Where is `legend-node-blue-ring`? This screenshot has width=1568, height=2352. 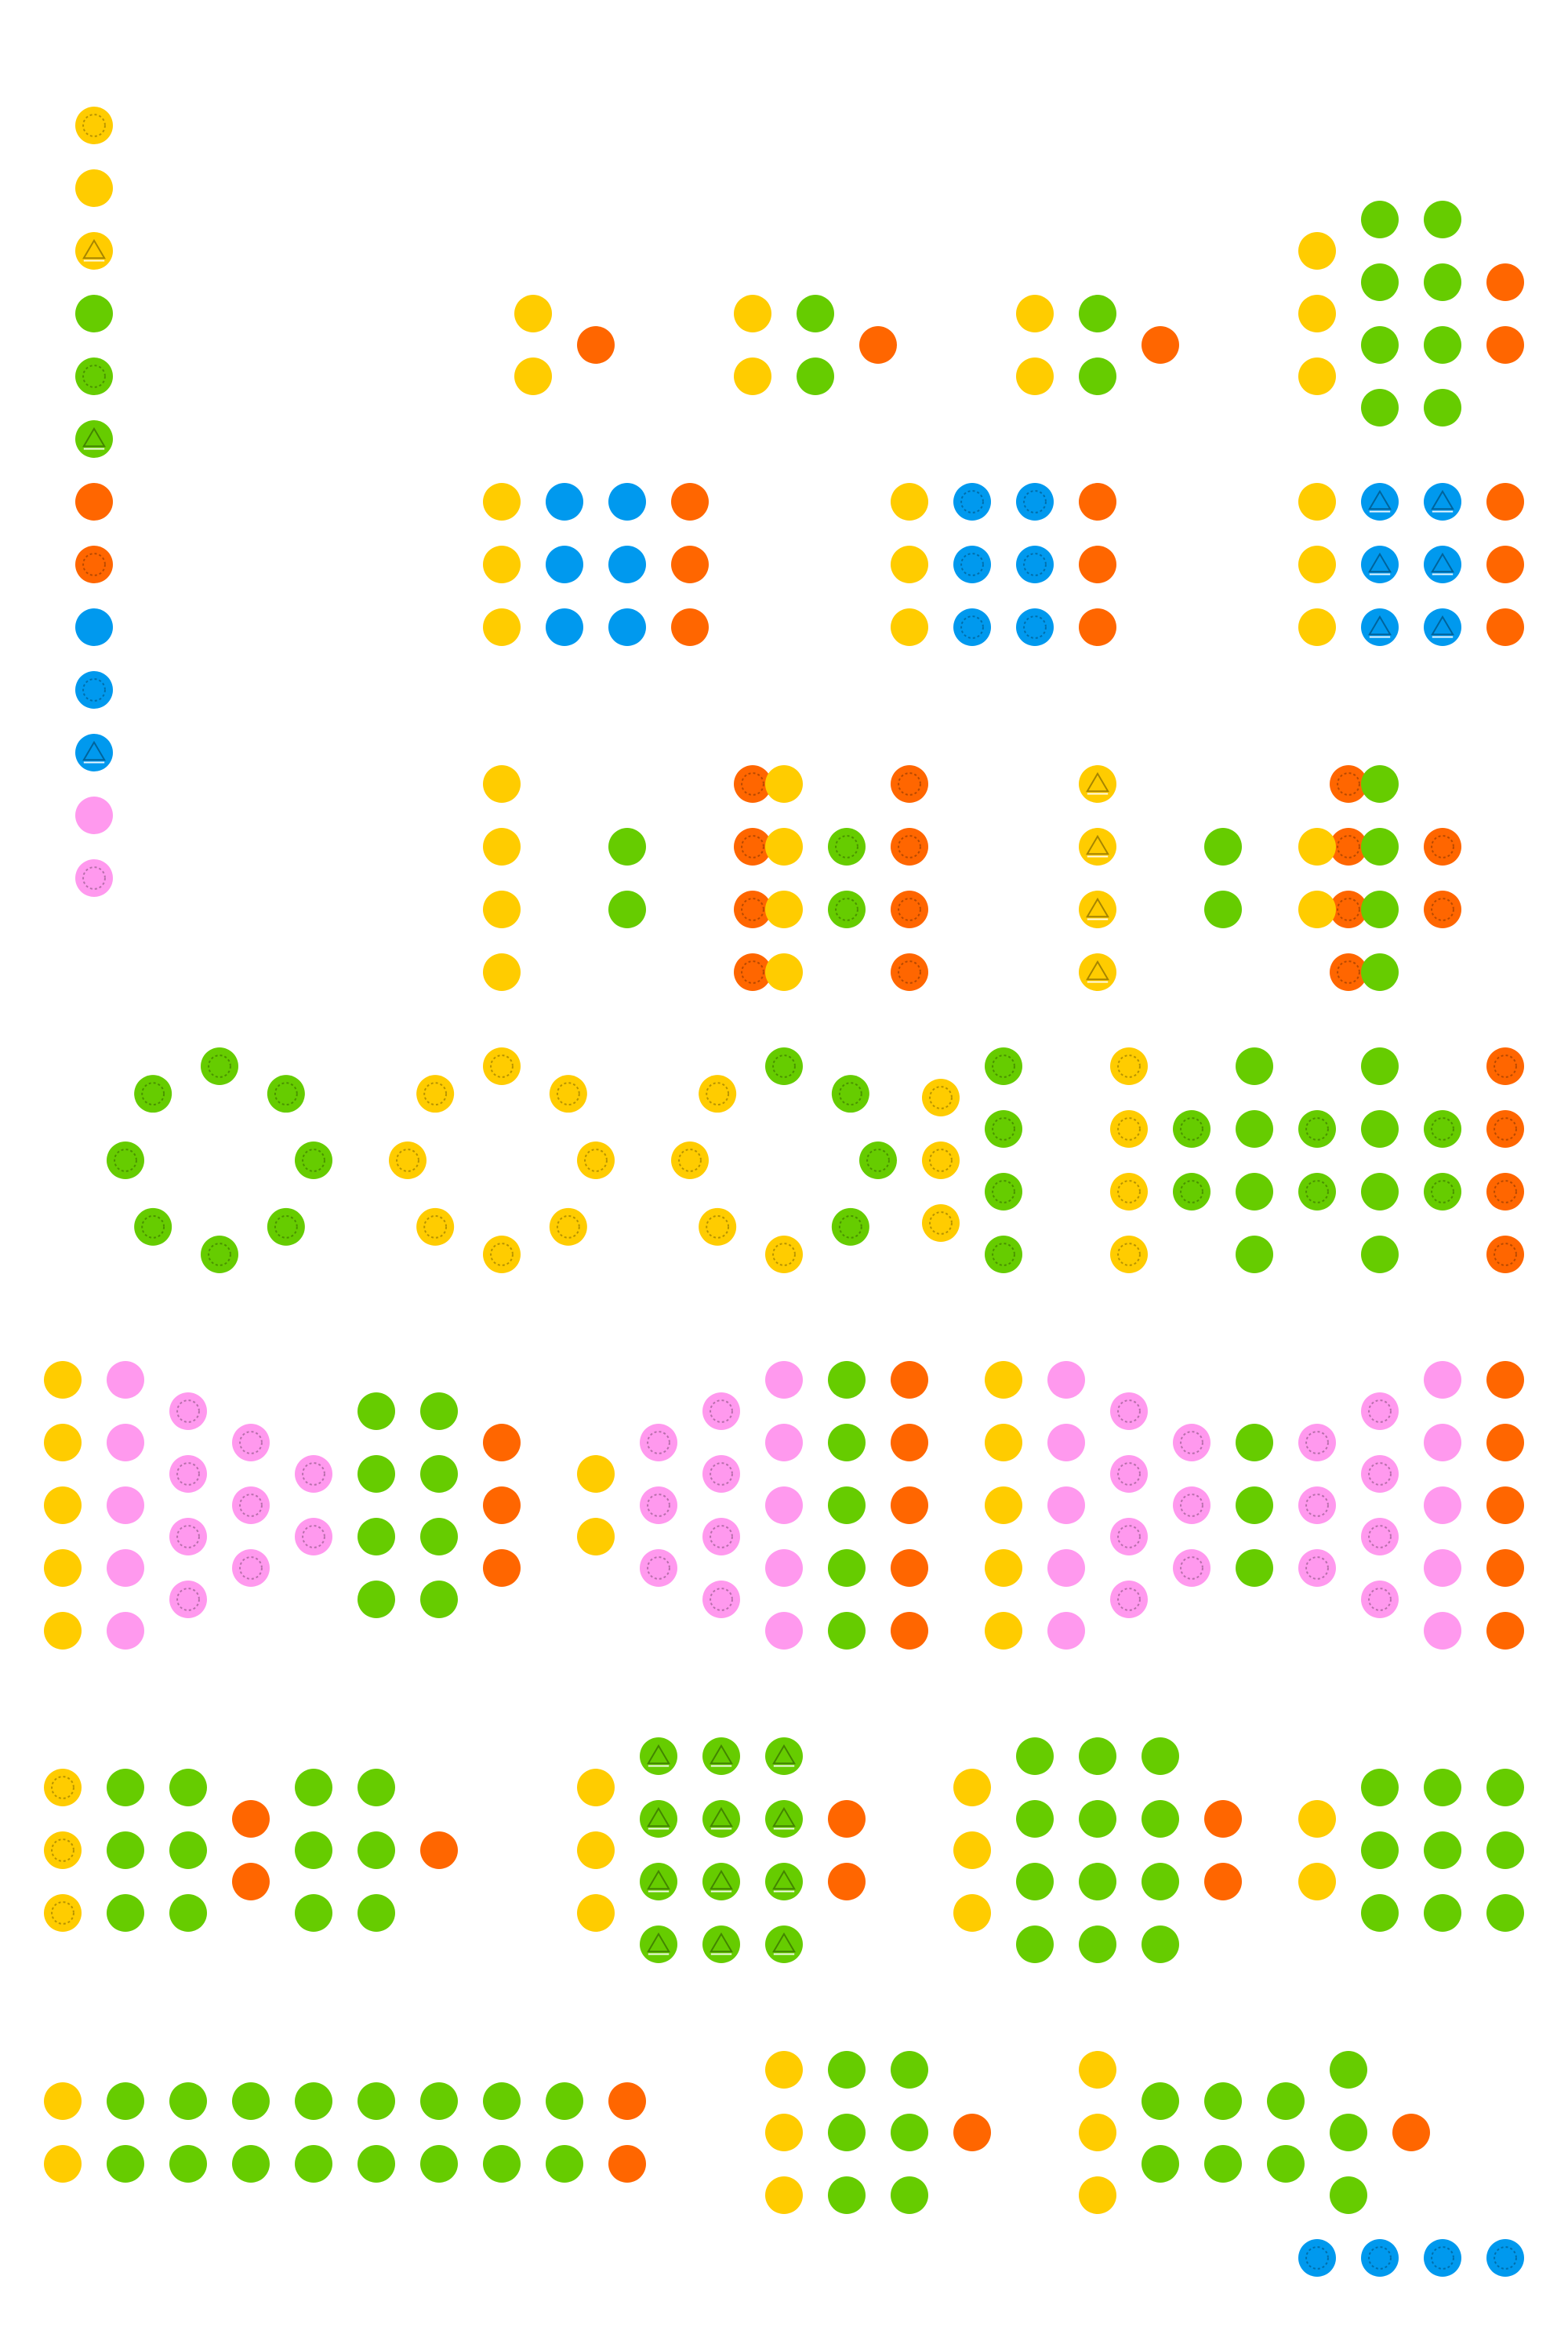
legend-node-blue-ring is located at coordinates (94, 690).